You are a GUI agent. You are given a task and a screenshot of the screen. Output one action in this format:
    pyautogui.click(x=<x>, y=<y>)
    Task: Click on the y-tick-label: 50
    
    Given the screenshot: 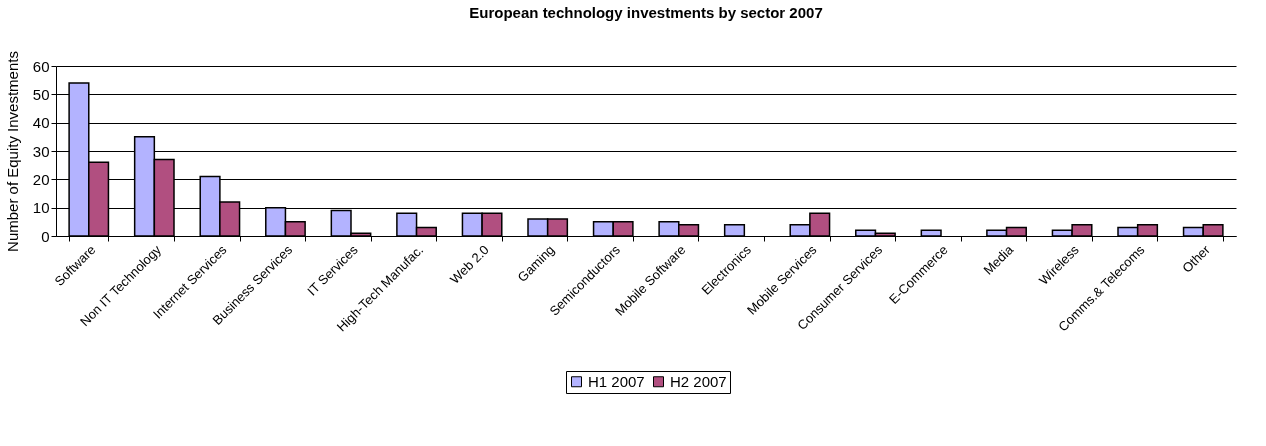 What is the action you would take?
    pyautogui.click(x=41, y=94)
    